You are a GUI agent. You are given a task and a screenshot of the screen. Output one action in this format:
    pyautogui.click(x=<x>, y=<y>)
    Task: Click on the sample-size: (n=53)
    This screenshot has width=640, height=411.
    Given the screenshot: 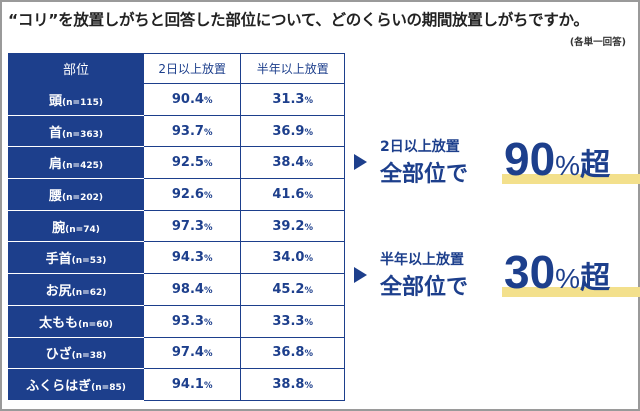 What is the action you would take?
    pyautogui.click(x=89, y=261)
    